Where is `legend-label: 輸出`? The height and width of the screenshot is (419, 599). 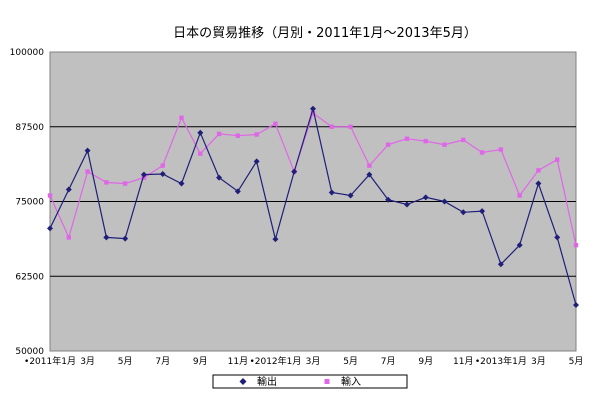
legend-label: 輸出 is located at coordinates (267, 381).